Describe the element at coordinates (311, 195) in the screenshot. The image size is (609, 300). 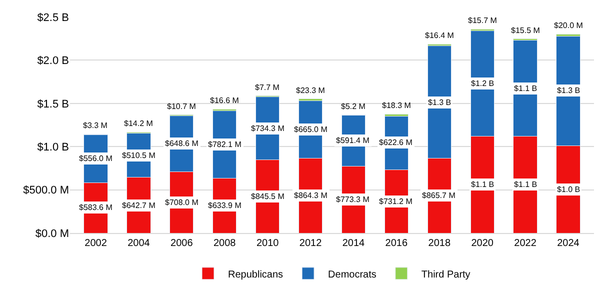
I see `data-label: $864.3 M` at that location.